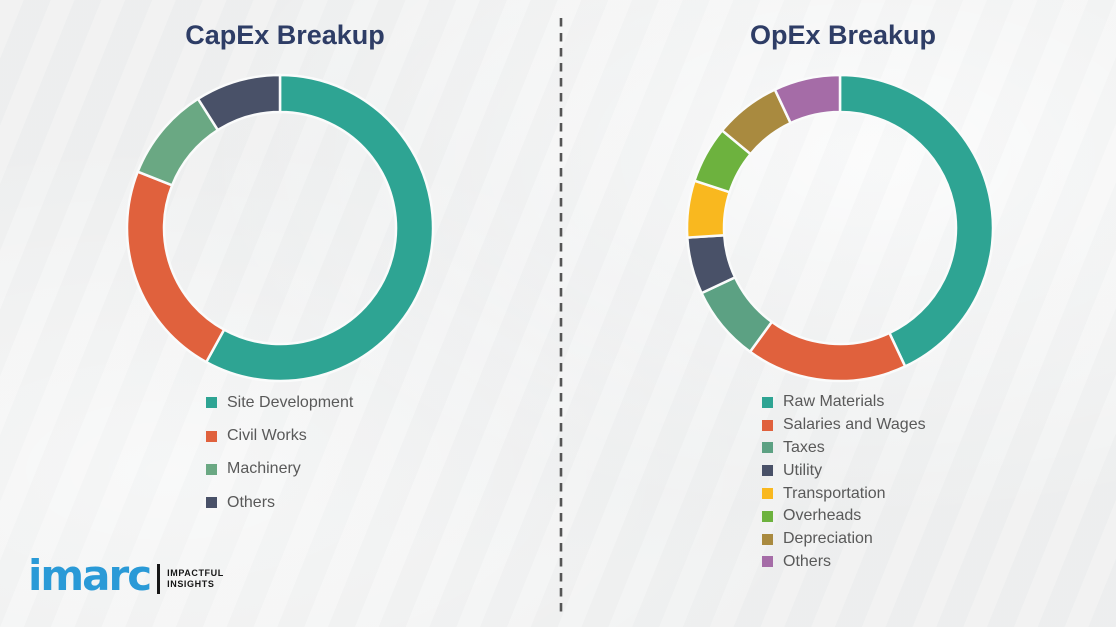 The width and height of the screenshot is (1116, 627). Describe the element at coordinates (264, 469) in the screenshot. I see `legend-label: Machinery` at that location.